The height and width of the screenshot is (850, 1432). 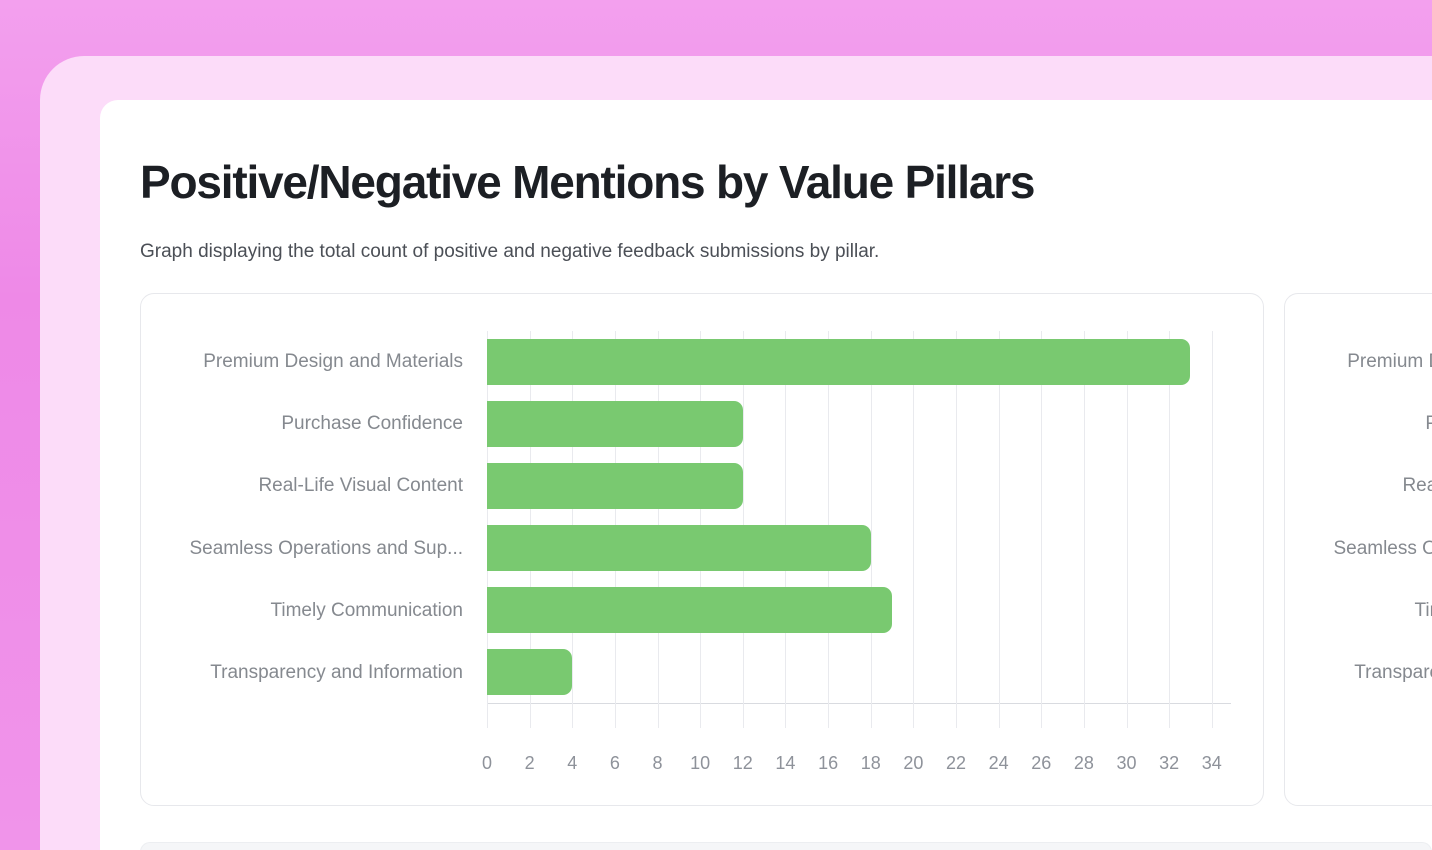 I want to click on next-section-top-edge, so click(x=786, y=846).